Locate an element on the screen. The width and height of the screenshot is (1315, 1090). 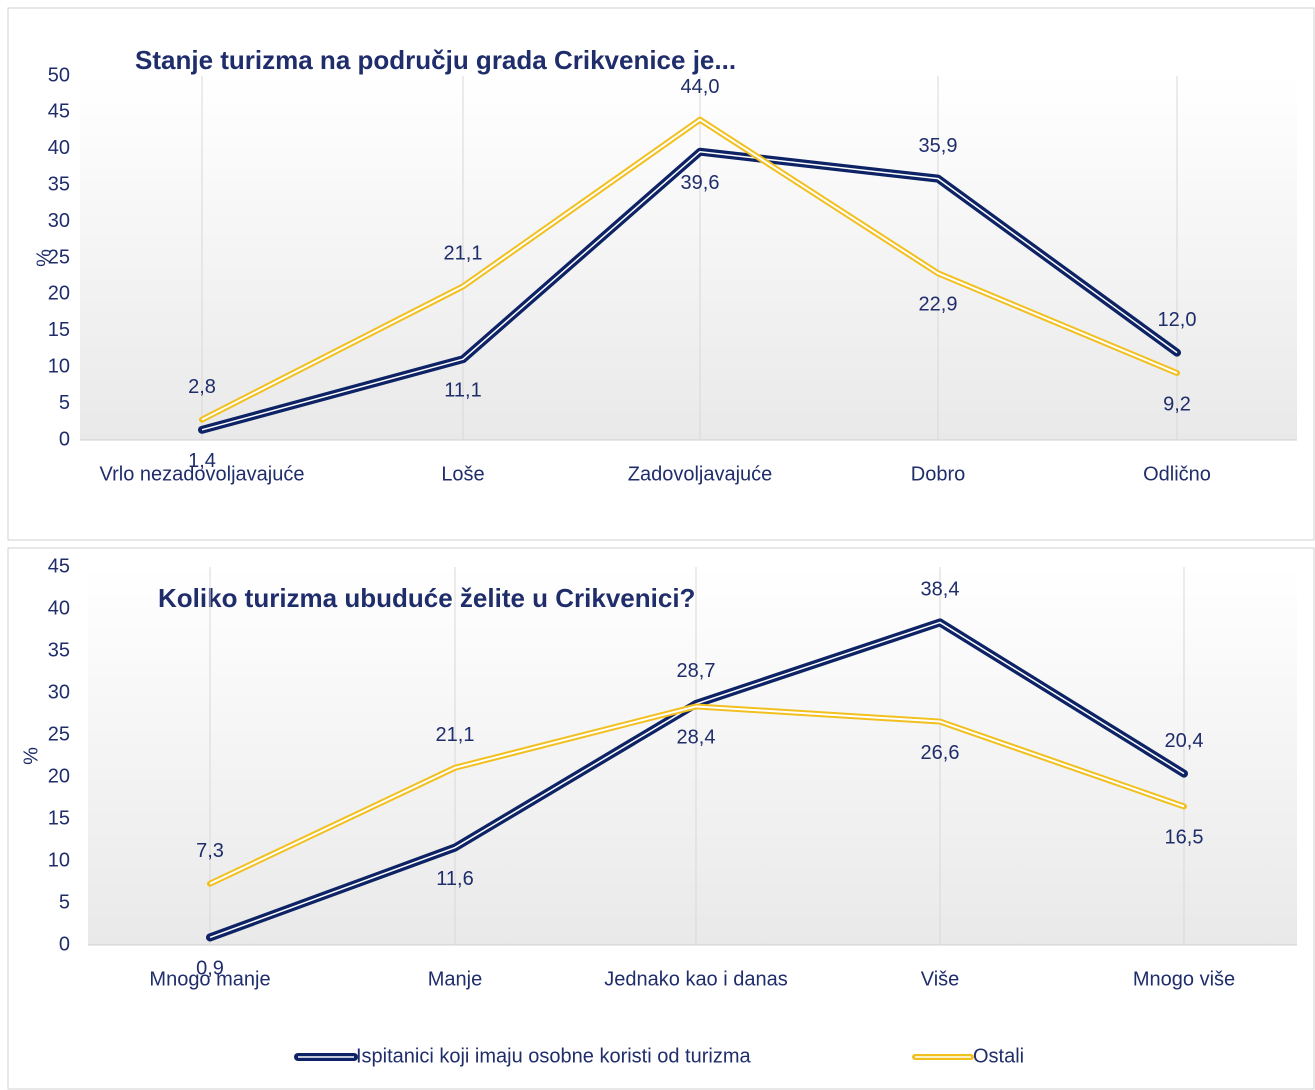
data-label: 9,2 is located at coordinates (1177, 404).